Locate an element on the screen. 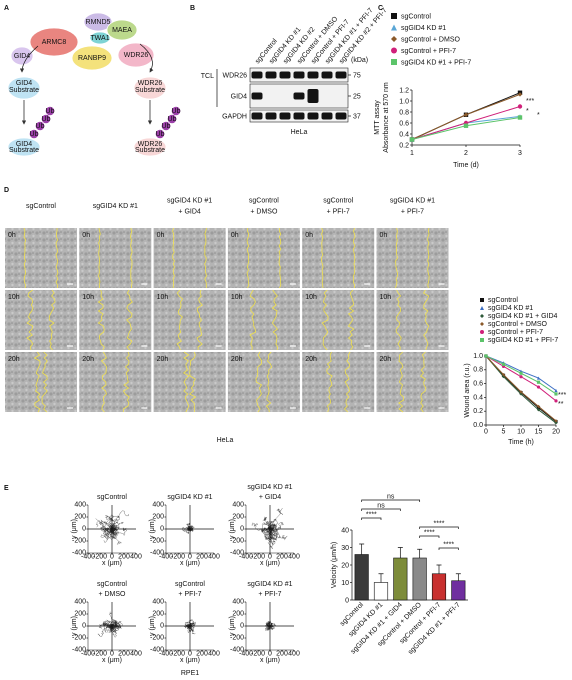 This screenshot has height=680, width=572. series-line is located at coordinates (521, 388).